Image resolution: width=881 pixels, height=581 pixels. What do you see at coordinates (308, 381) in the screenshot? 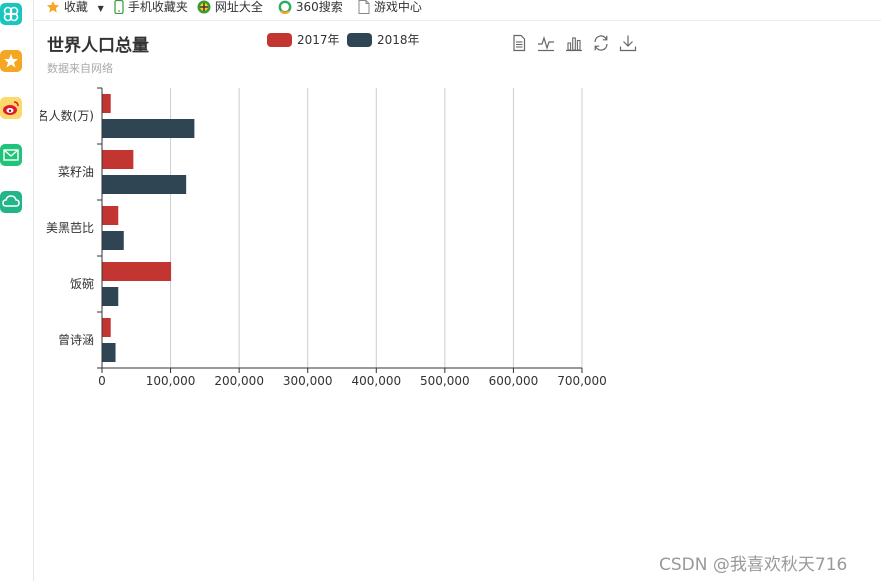
I see `x-tick-label: 300,000` at bounding box center [308, 381].